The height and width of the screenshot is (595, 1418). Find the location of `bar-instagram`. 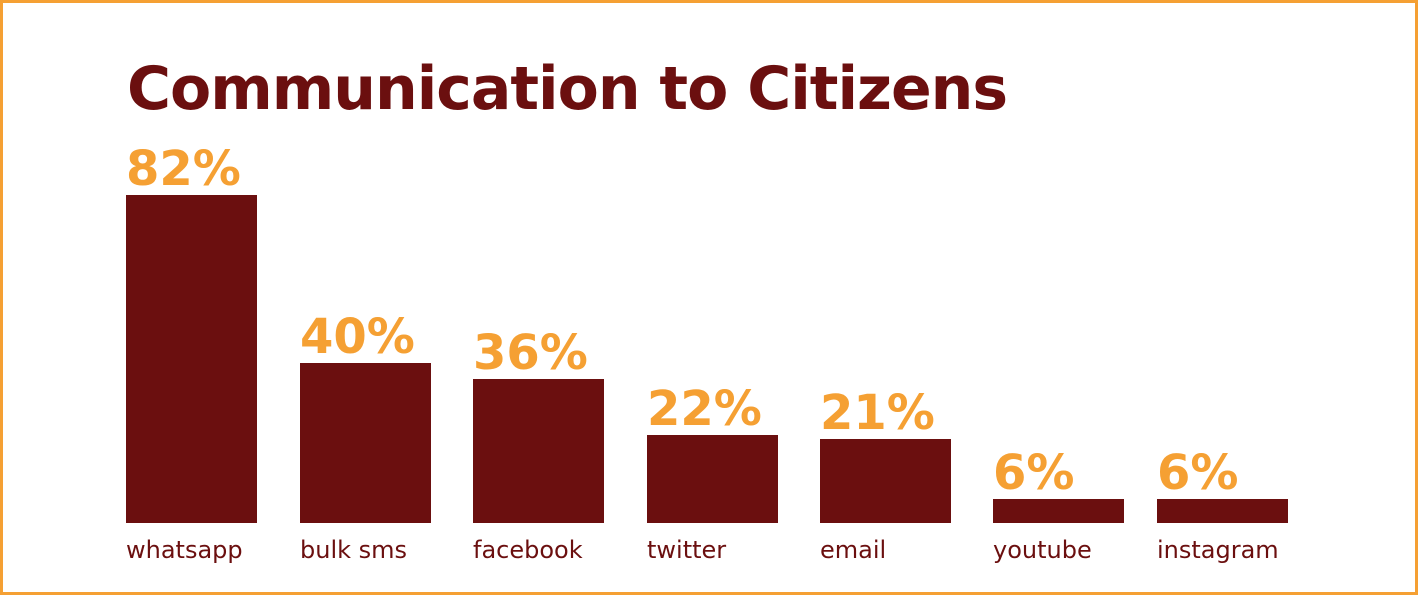

bar-instagram is located at coordinates (1222, 511).